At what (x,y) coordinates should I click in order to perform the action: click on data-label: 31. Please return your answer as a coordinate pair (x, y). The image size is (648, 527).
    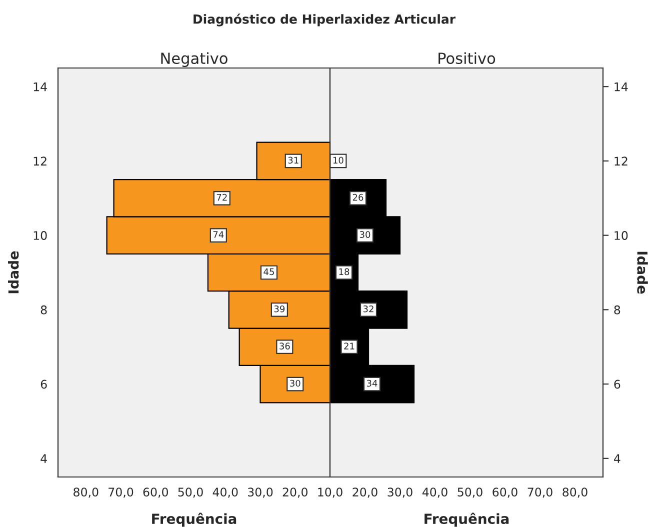
    Looking at the image, I should click on (293, 160).